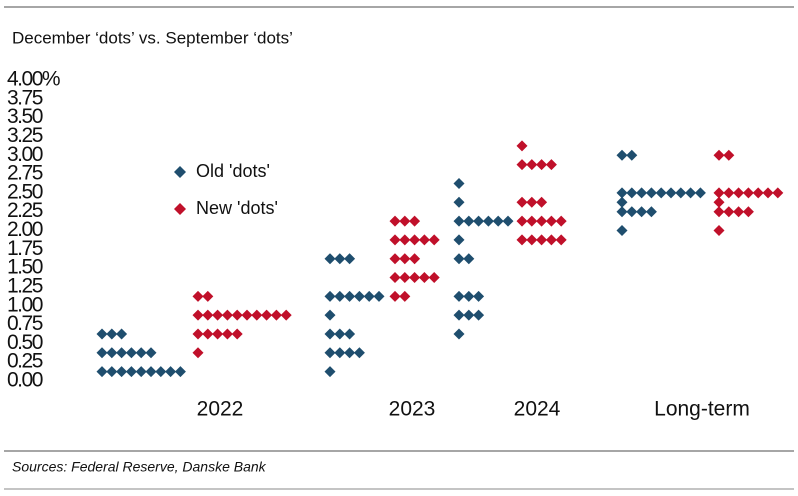 The height and width of the screenshot is (496, 798). I want to click on y-tick-label: 3.00, so click(25, 154).